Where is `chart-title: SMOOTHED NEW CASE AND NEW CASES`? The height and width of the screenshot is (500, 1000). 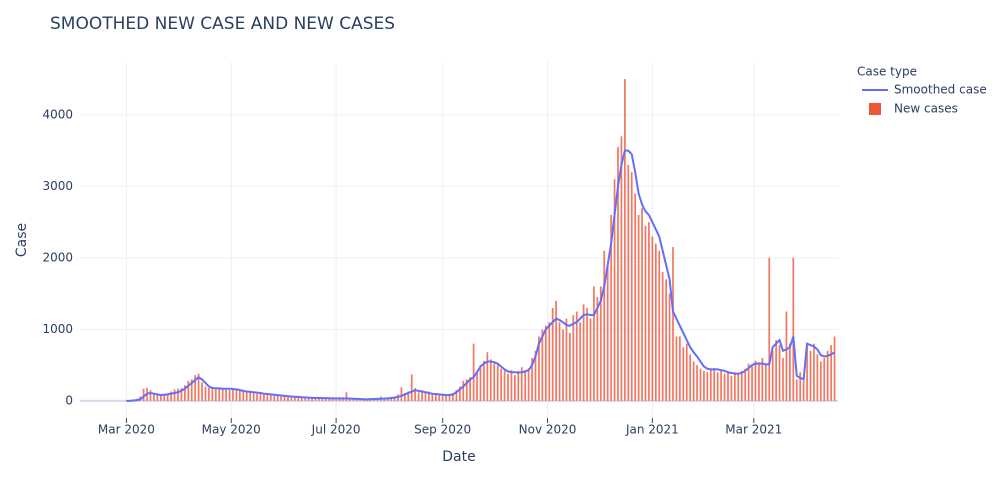 chart-title: SMOOTHED NEW CASE AND NEW CASES is located at coordinates (222, 24).